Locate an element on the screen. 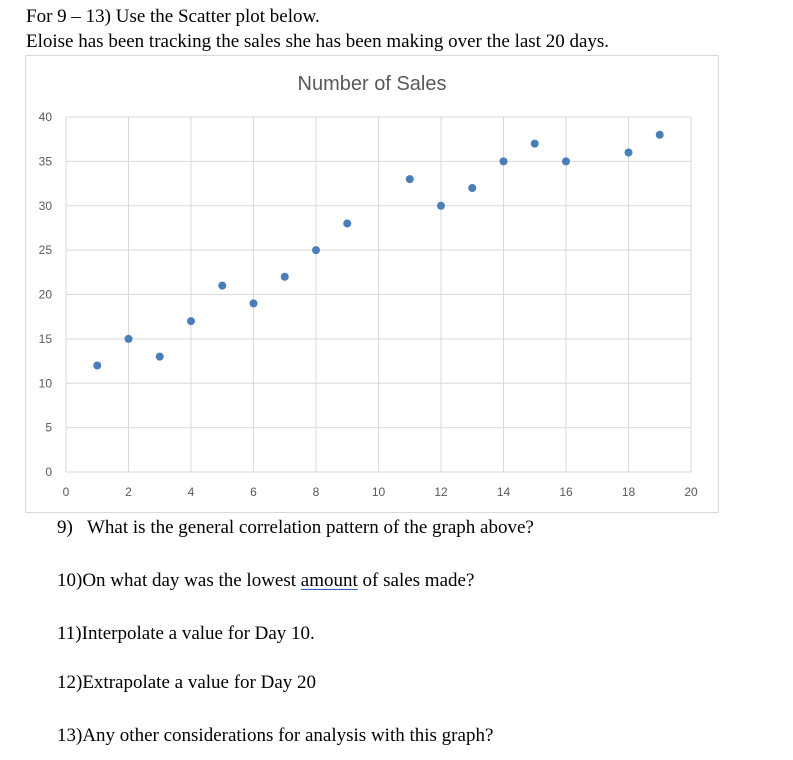  x-tick-label: 16 is located at coordinates (566, 492).